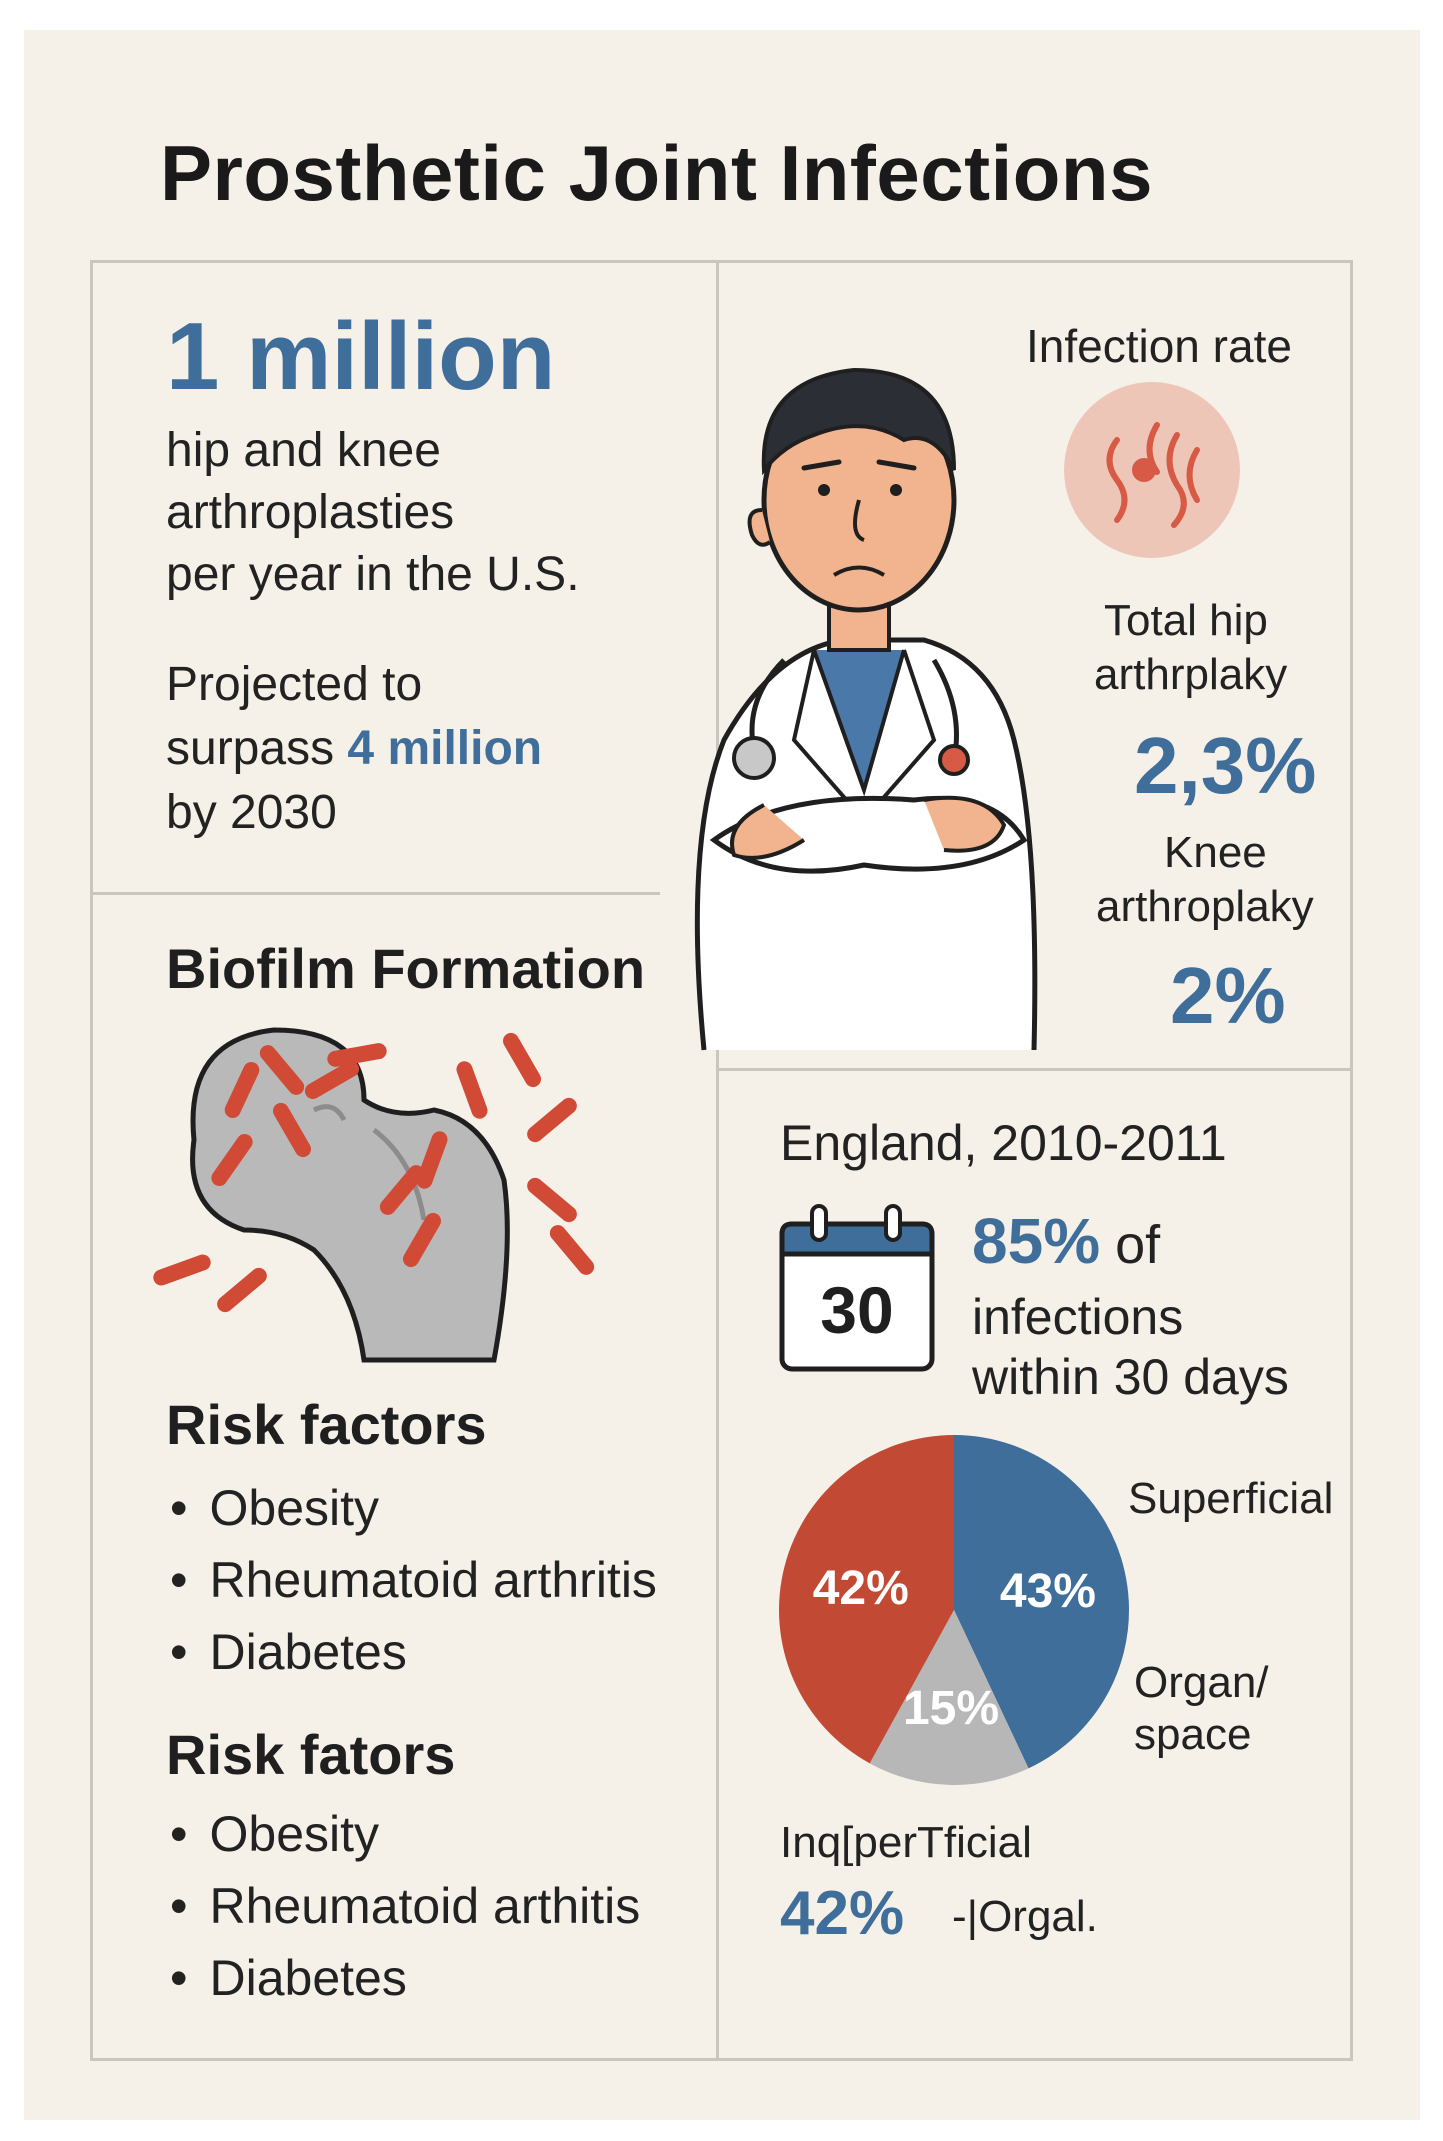  I want to click on legend-organ-line-2: space, so click(1193, 1734).